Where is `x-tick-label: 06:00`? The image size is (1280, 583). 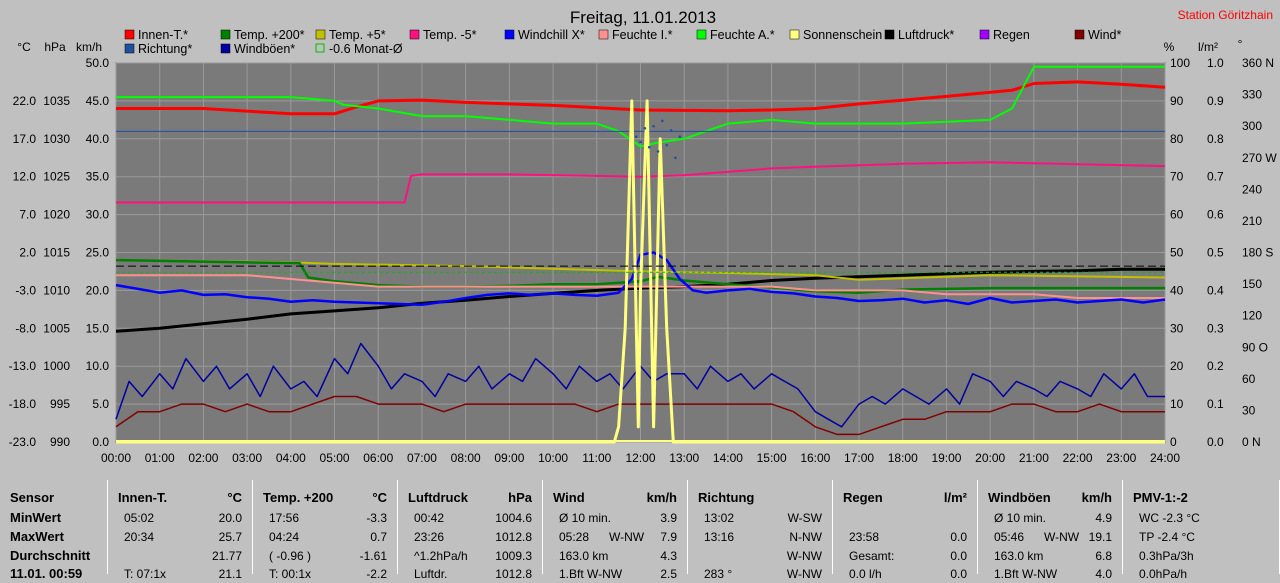 x-tick-label: 06:00 is located at coordinates (378, 458).